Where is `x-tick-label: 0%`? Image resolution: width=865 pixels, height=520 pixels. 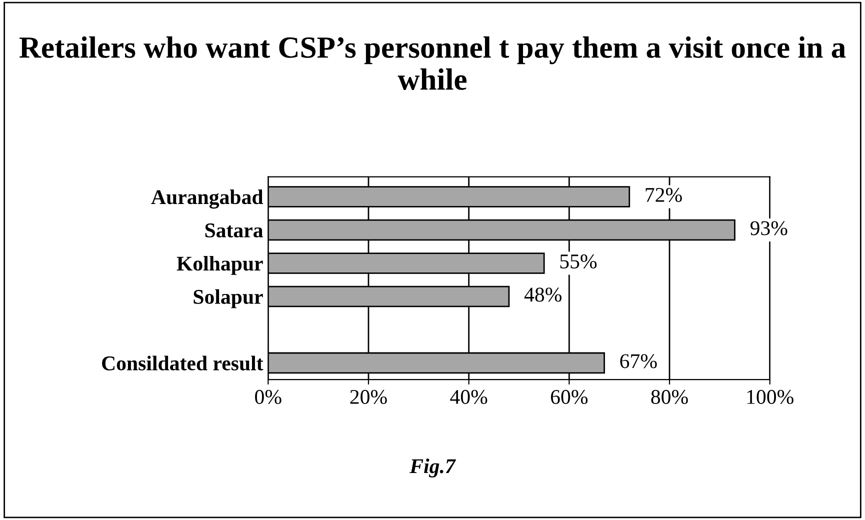 x-tick-label: 0% is located at coordinates (268, 397).